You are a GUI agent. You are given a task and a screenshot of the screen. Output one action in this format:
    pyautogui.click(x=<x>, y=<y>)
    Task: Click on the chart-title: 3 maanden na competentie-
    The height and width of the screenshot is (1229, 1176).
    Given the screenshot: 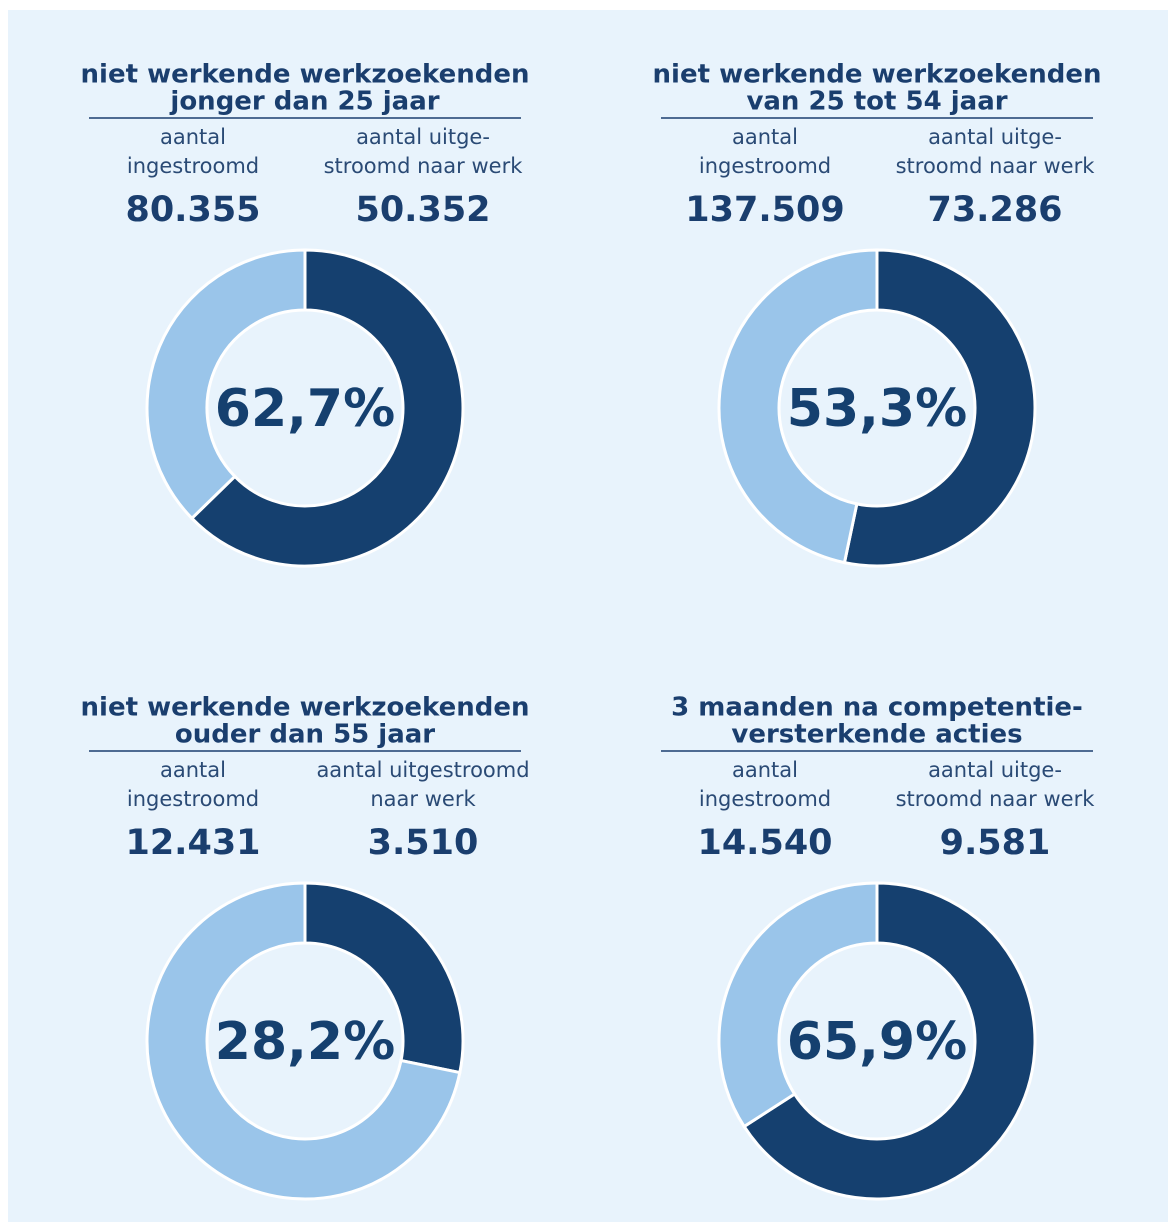 What is the action you would take?
    pyautogui.click(x=877, y=708)
    